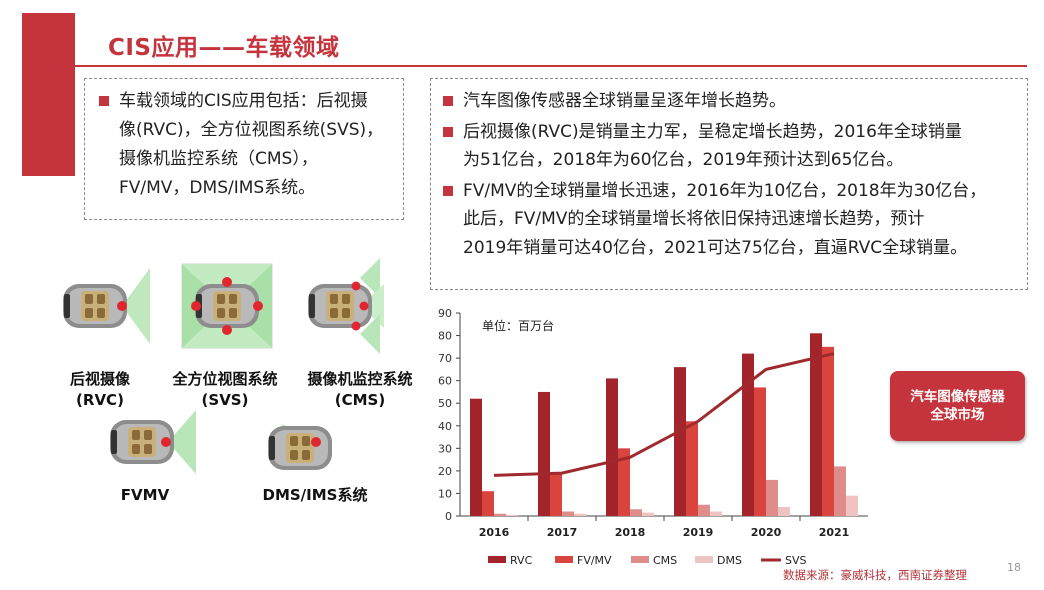 The height and width of the screenshot is (590, 1044). I want to click on right-line: FV/MV的全球销量增长迅速，2016年为10亿台，2018年为30亿台，, so click(725, 190).